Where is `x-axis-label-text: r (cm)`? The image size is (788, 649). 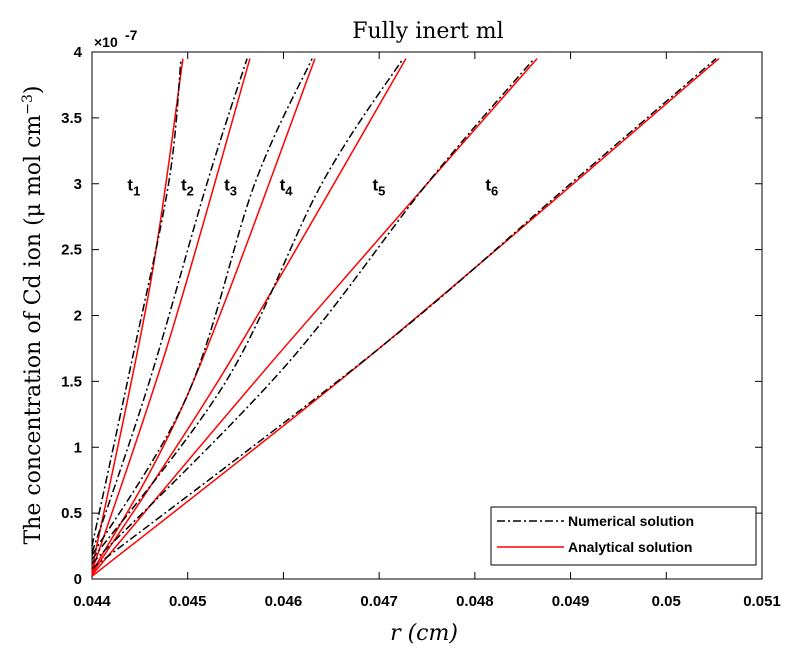 x-axis-label-text: r (cm) is located at coordinates (424, 633).